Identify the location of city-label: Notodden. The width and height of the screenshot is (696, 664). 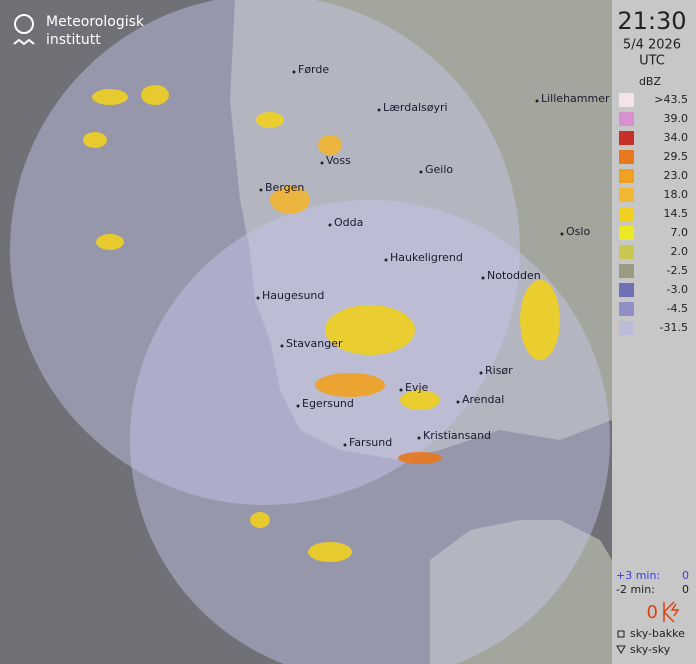
(514, 275).